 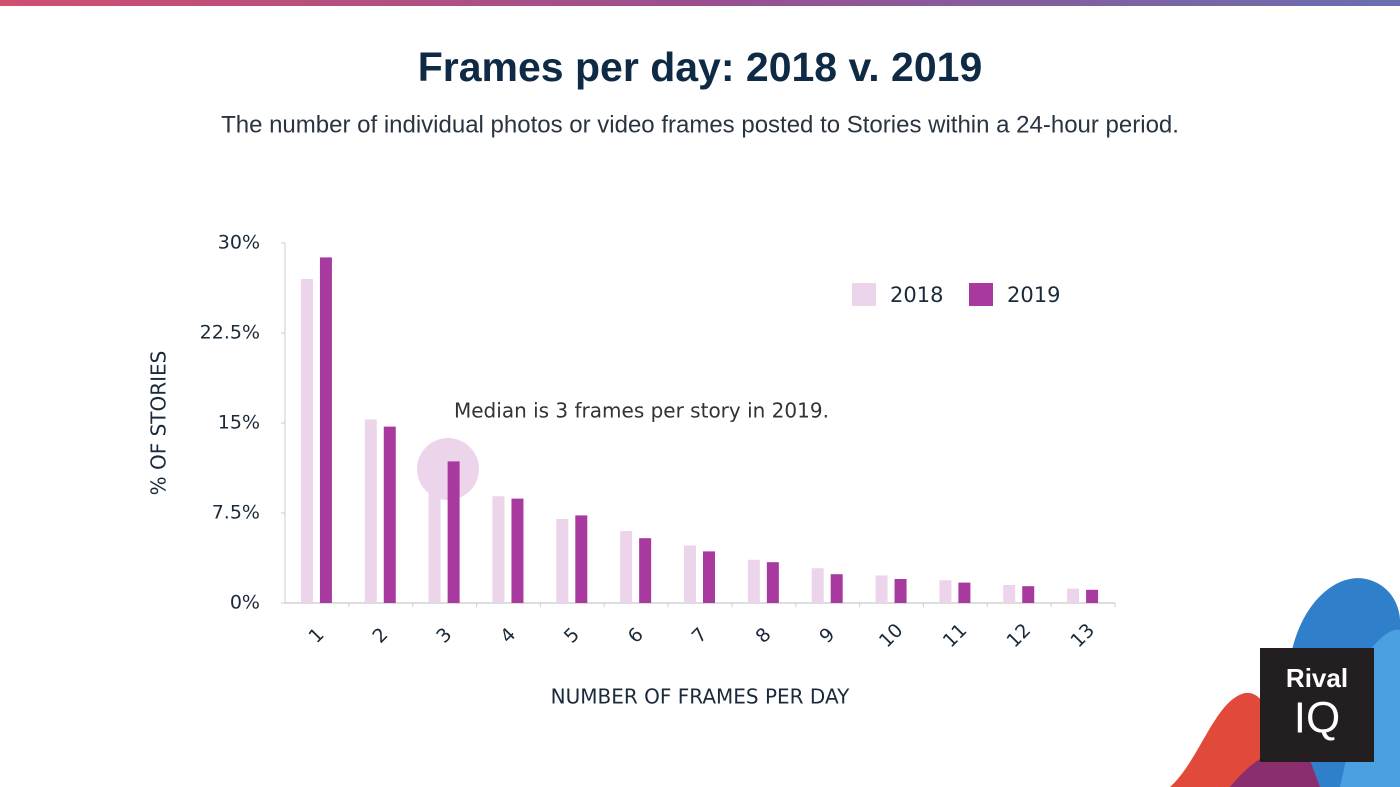 I want to click on logo-text: Rival, so click(x=1317, y=678).